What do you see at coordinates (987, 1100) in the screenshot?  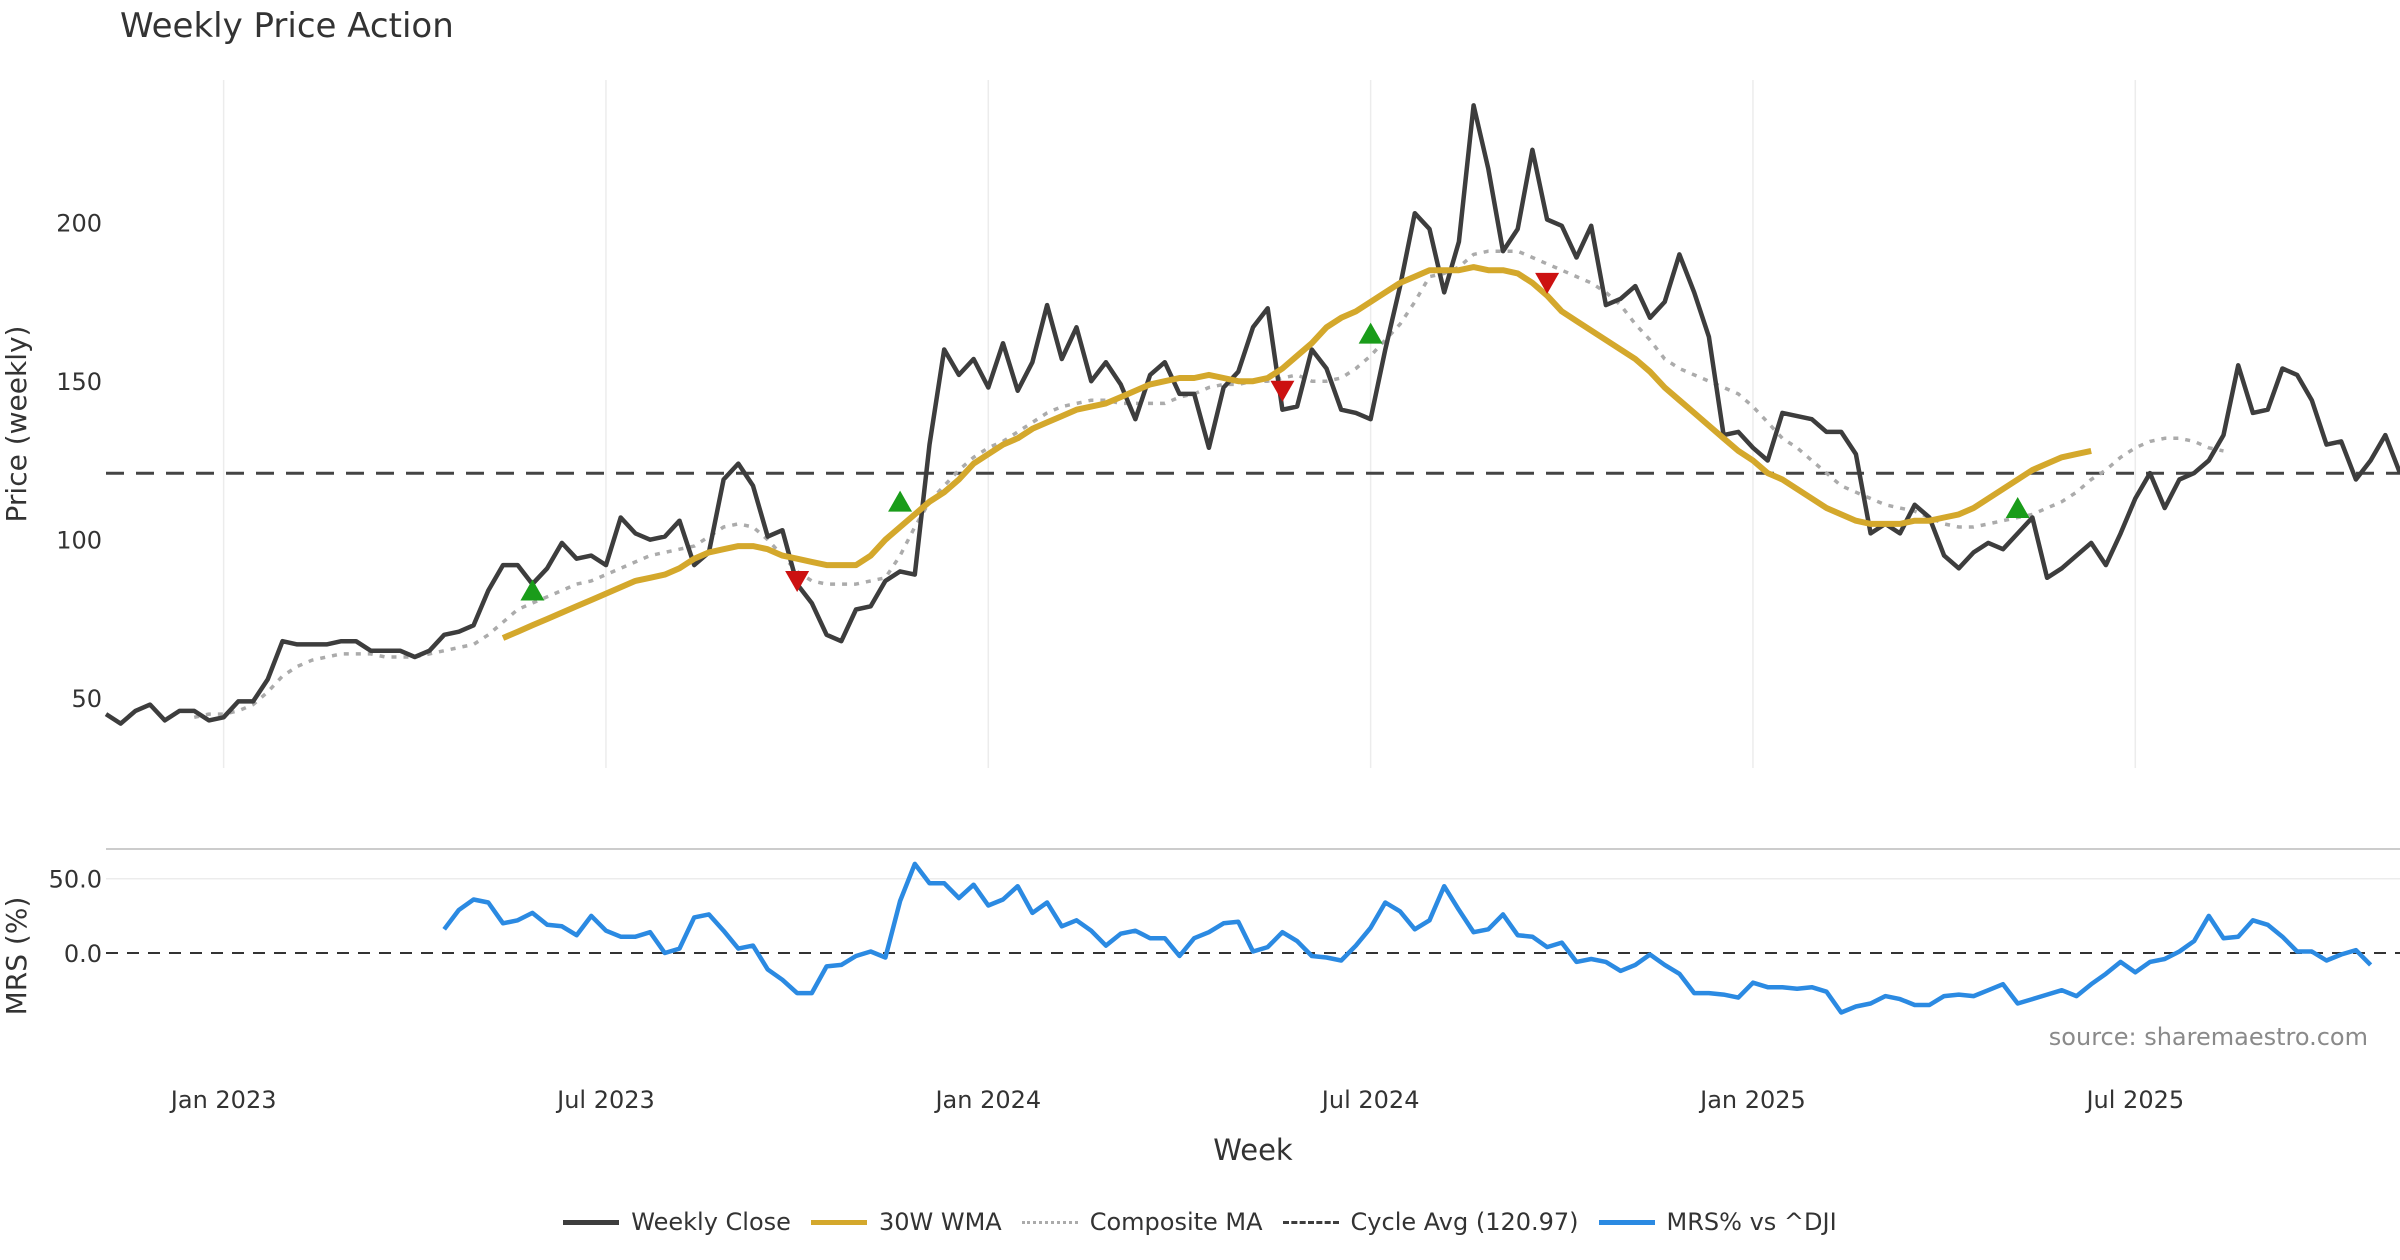 I see `x-tick-label: Jan 2024` at bounding box center [987, 1100].